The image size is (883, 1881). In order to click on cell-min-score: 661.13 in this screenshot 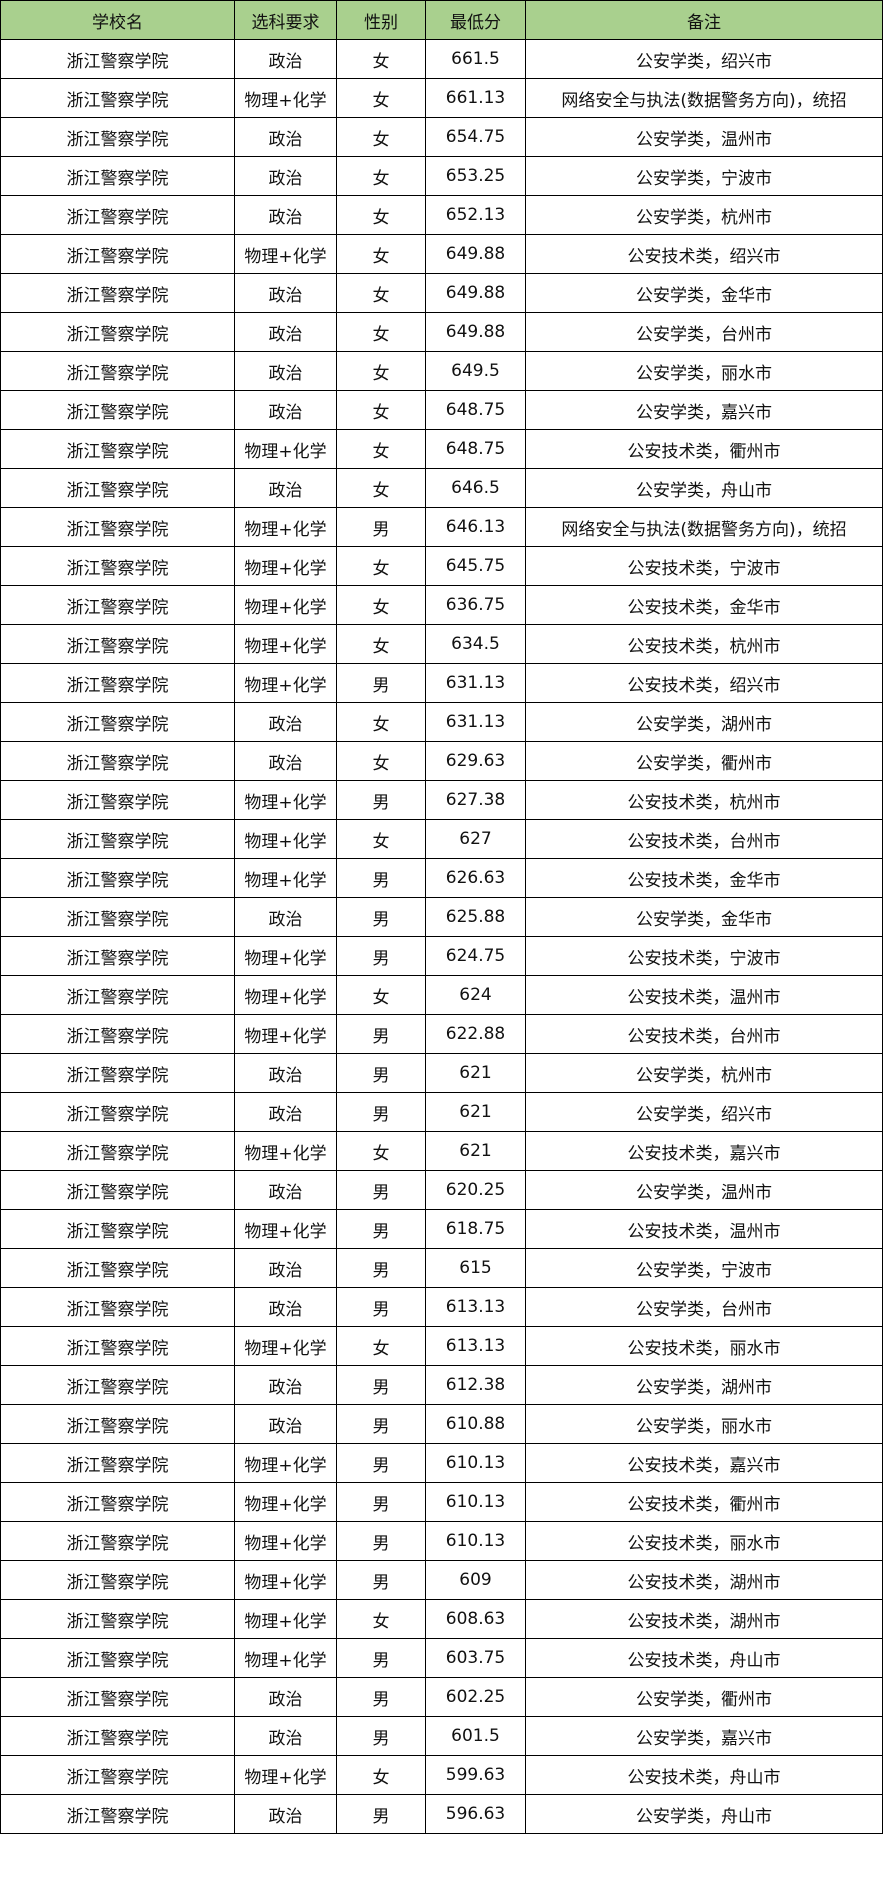, I will do `click(475, 98)`.